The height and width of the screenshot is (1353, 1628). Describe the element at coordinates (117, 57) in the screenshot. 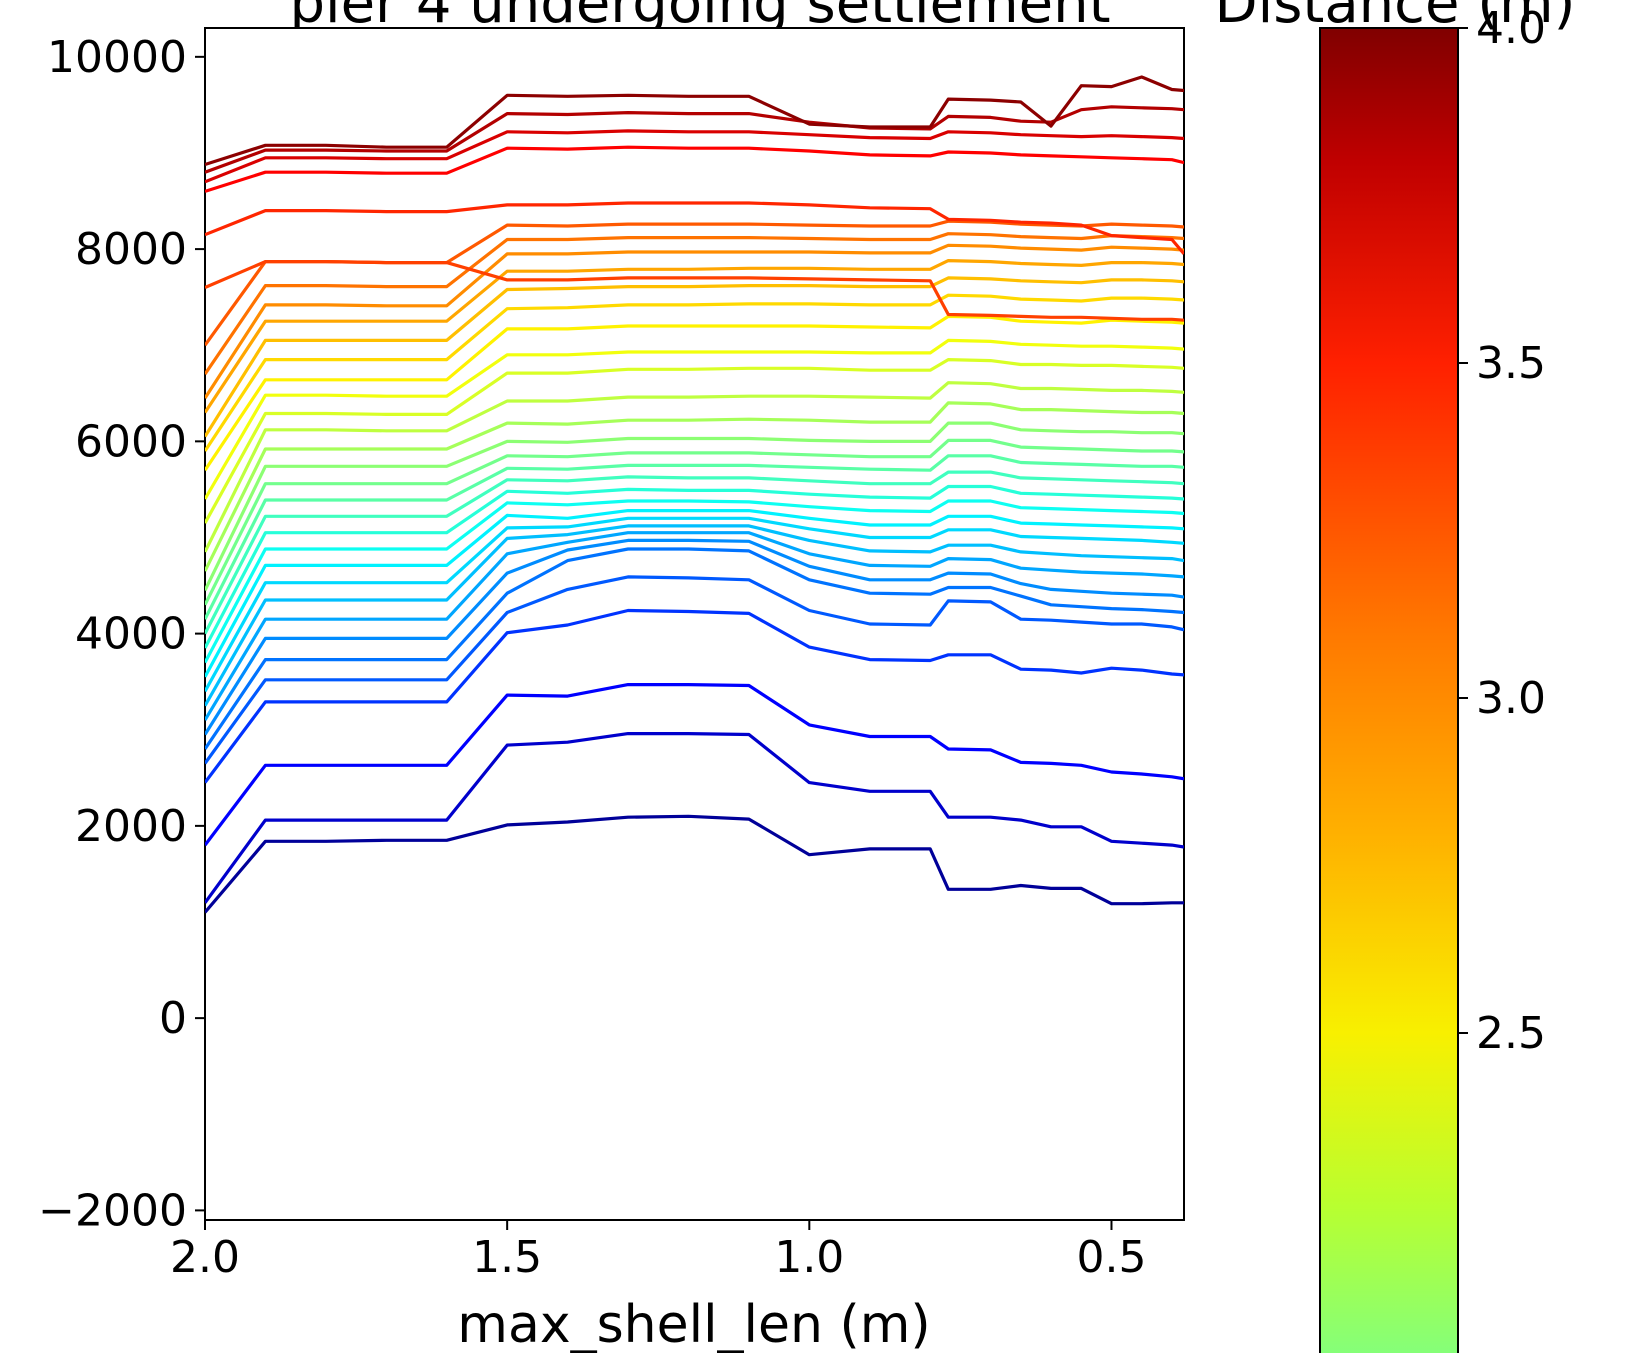

I see `y-tick-label: 10000` at that location.